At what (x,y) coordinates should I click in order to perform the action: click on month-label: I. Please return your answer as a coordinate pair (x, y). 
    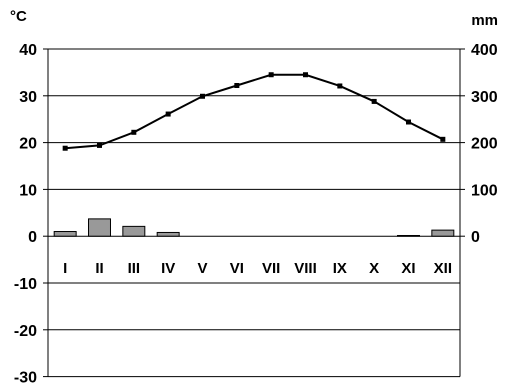
    Looking at the image, I should click on (65, 268).